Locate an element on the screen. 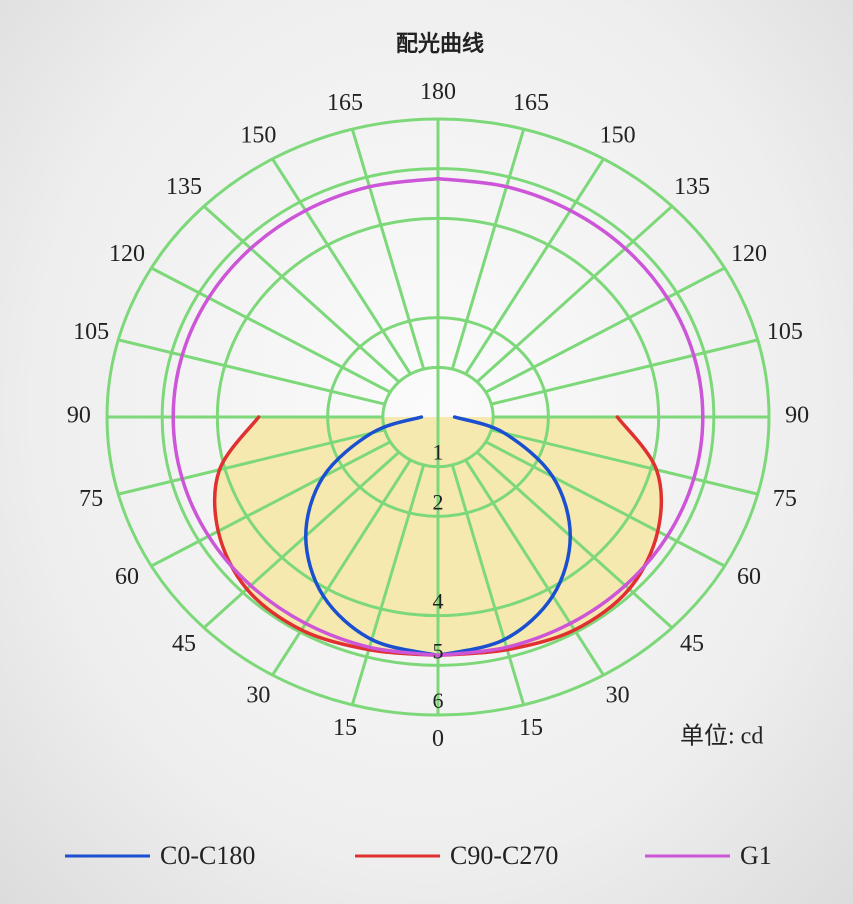 Image resolution: width=853 pixels, height=904 pixels. legend-label: C90-C270 is located at coordinates (504, 855).